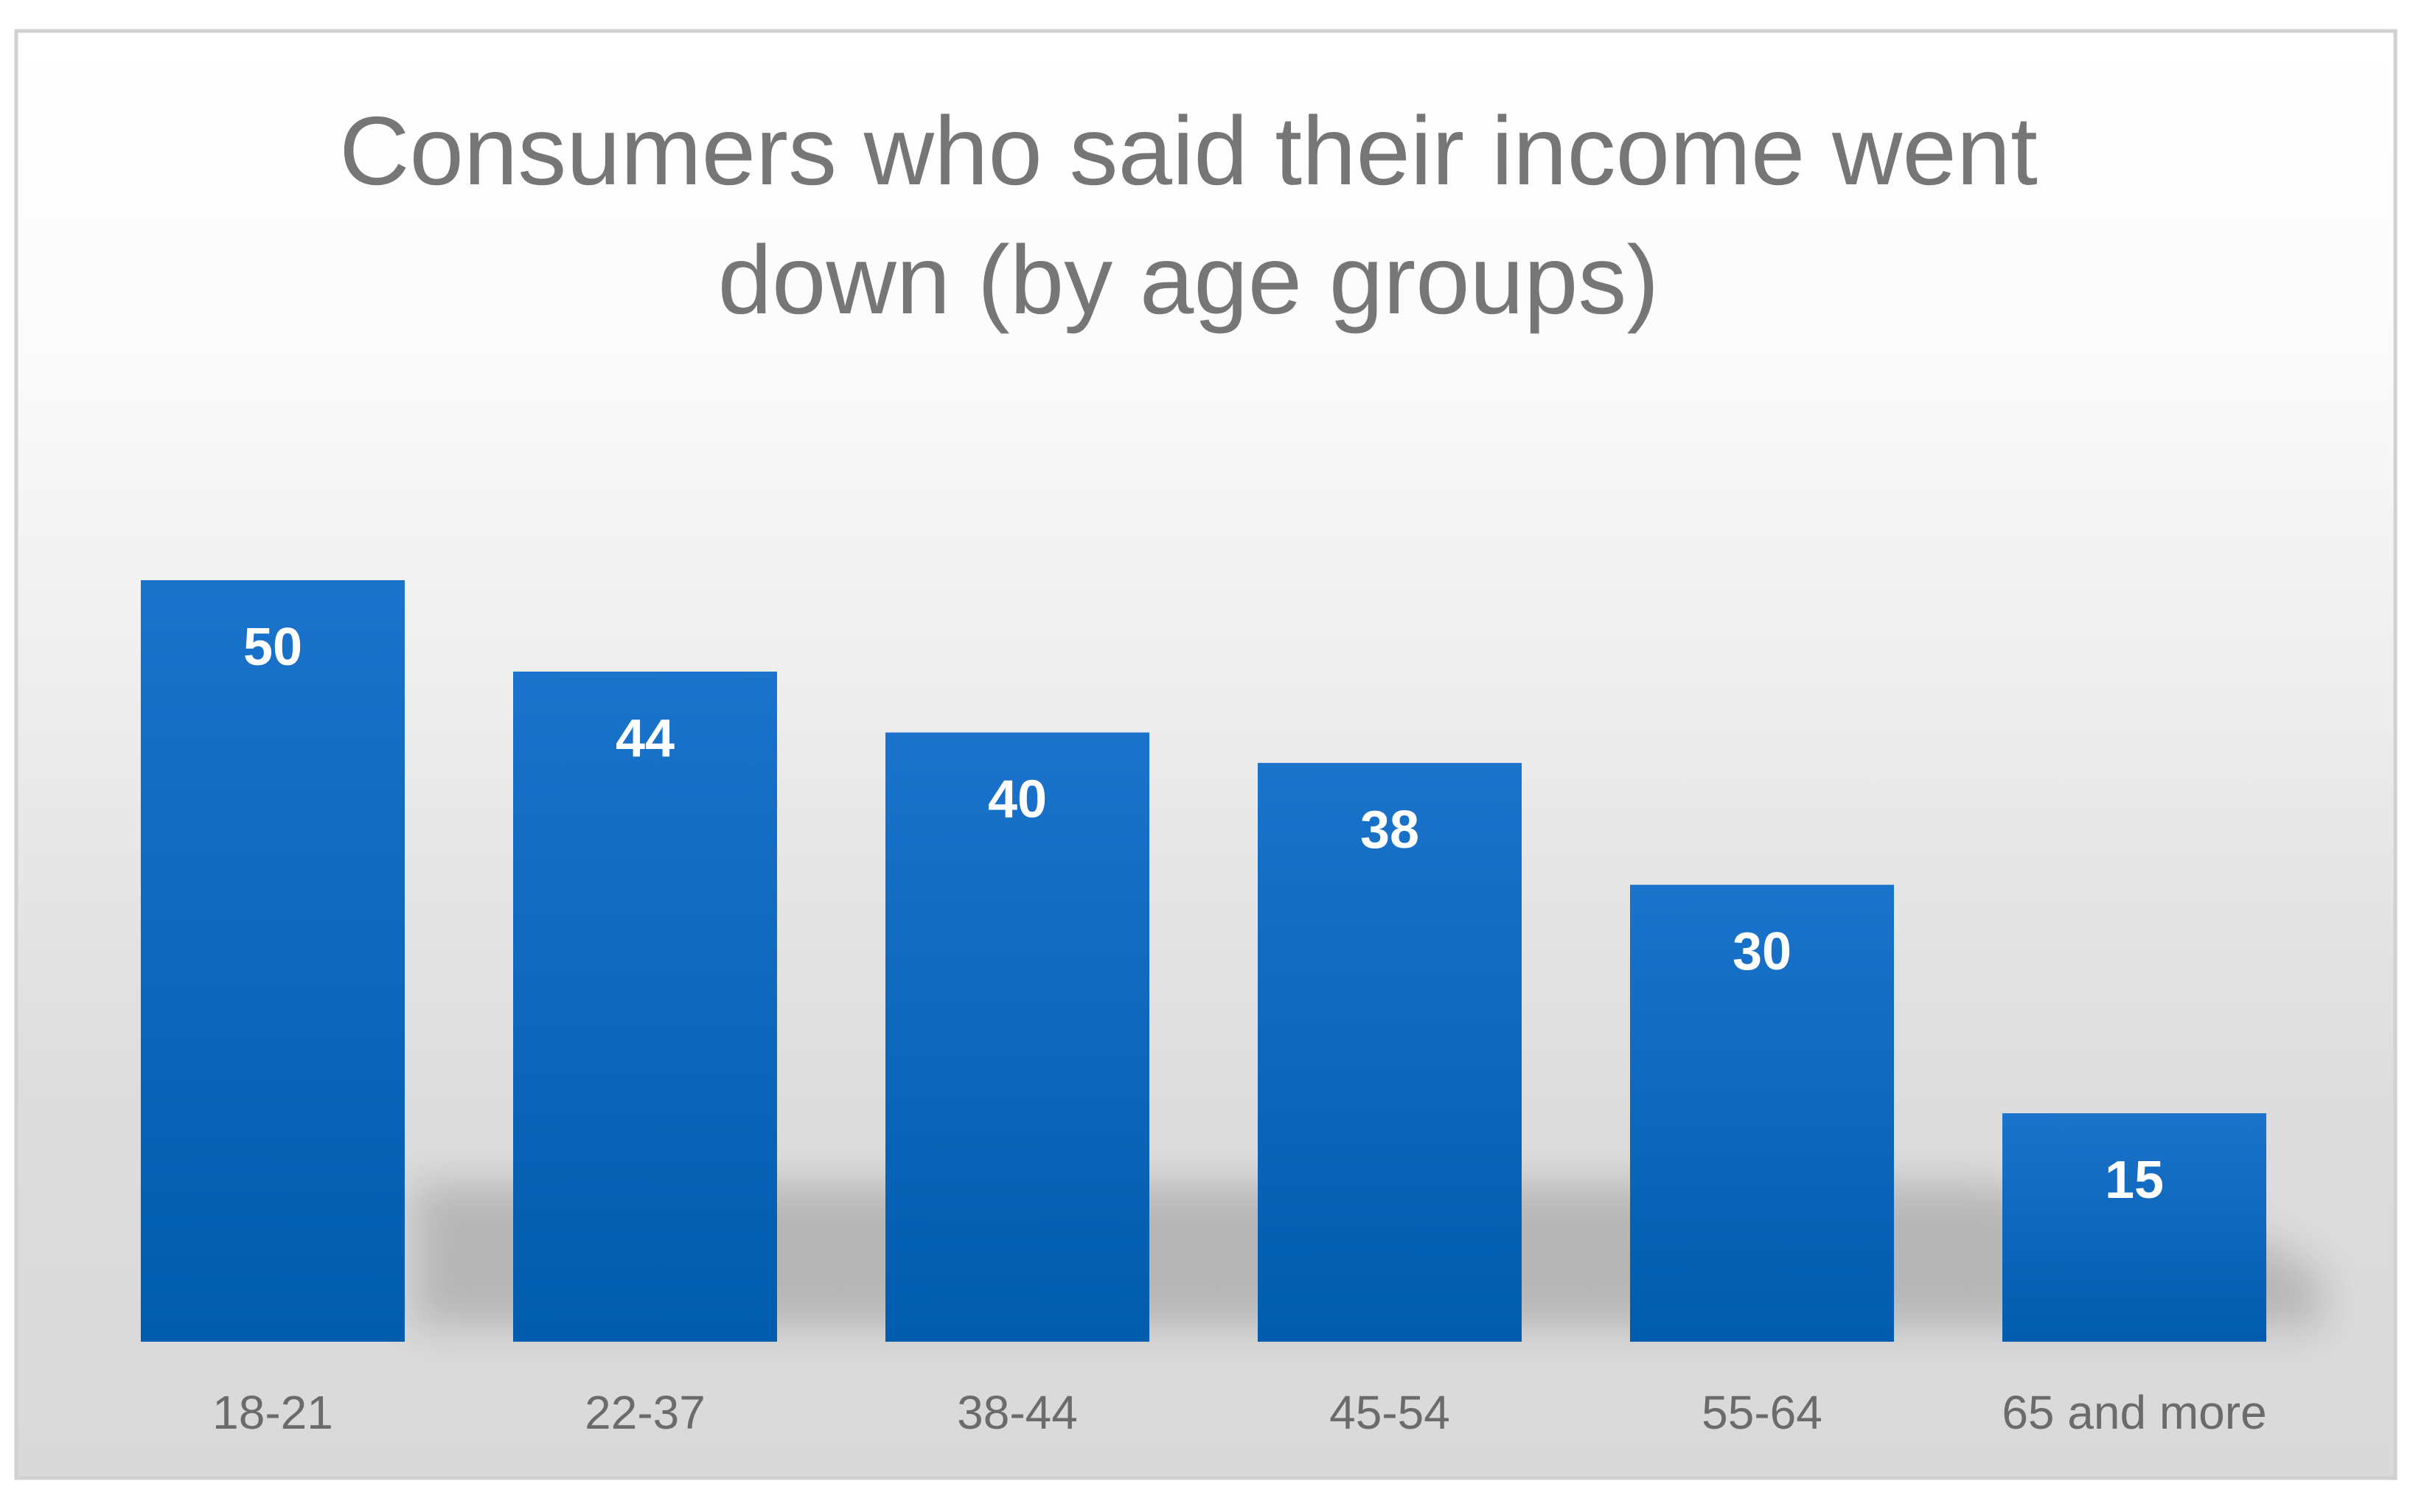 Image resolution: width=2413 pixels, height=1512 pixels. I want to click on bar-65-and-more, so click(2134, 1227).